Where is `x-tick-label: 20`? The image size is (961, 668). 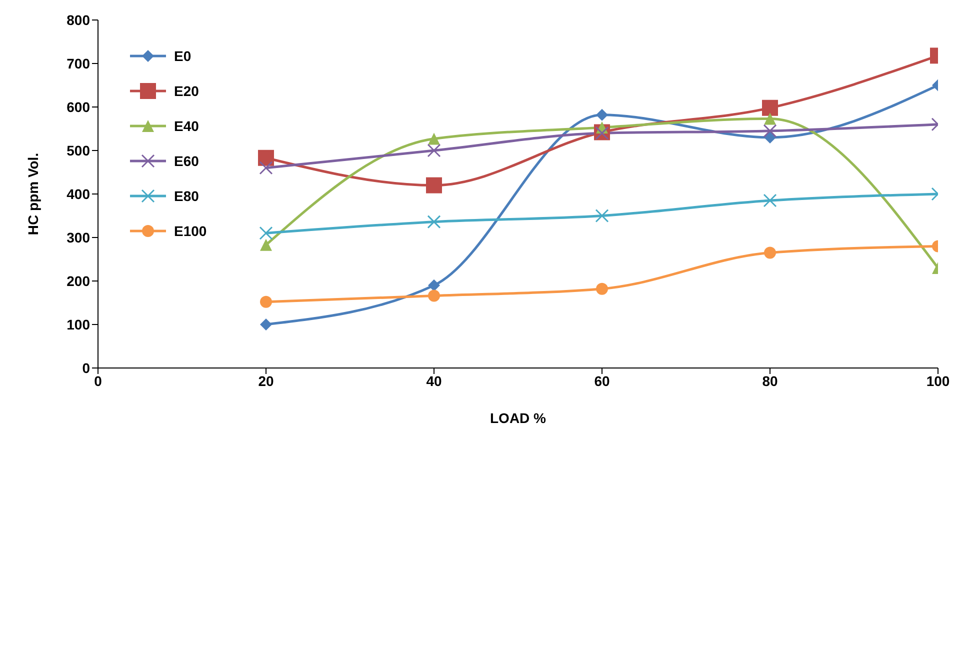 x-tick-label: 20 is located at coordinates (266, 380).